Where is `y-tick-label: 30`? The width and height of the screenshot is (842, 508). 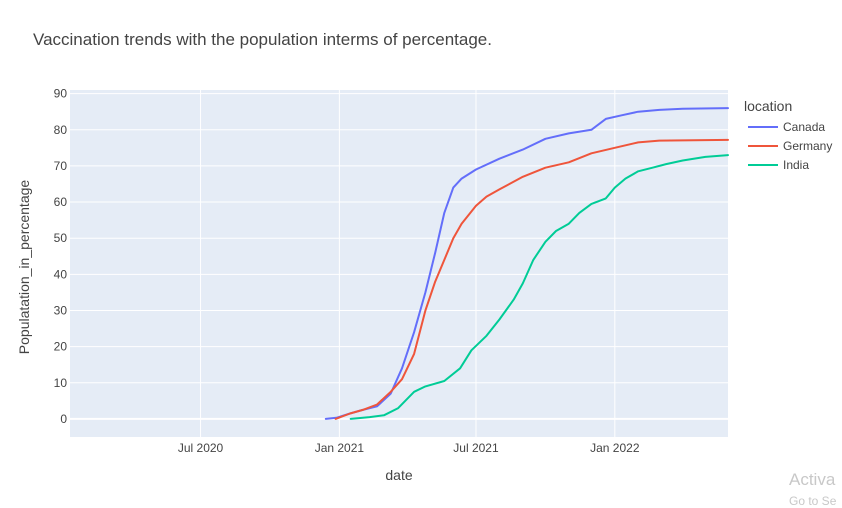
y-tick-label: 30 is located at coordinates (61, 310).